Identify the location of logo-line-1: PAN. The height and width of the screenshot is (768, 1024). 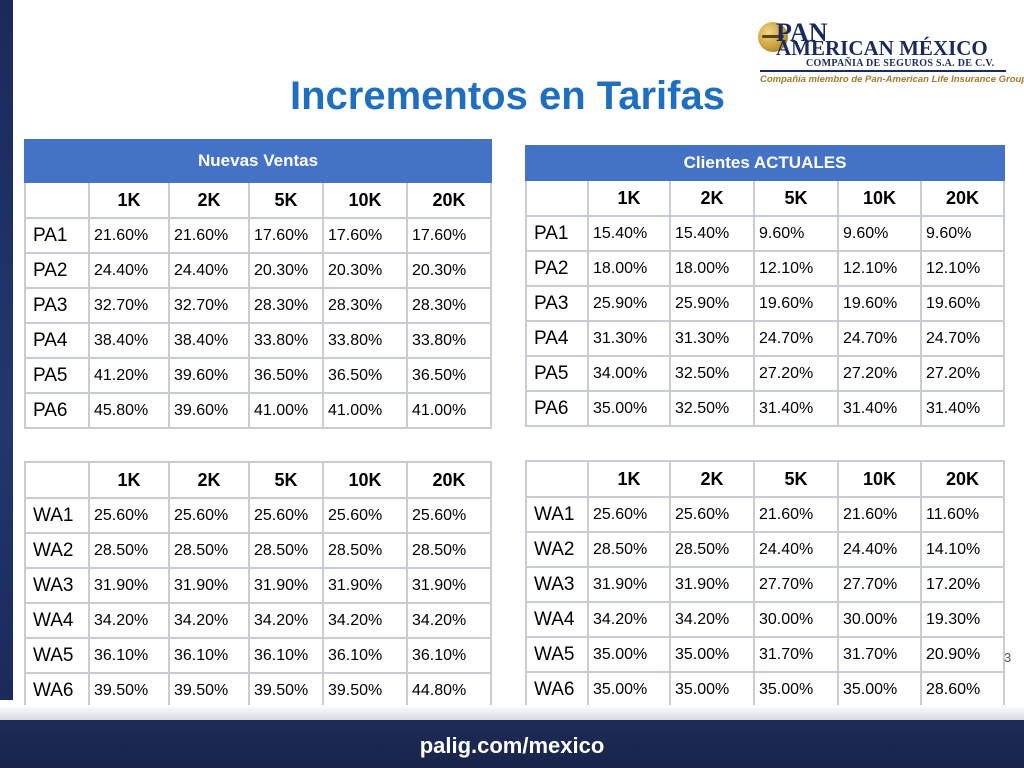
(802, 32).